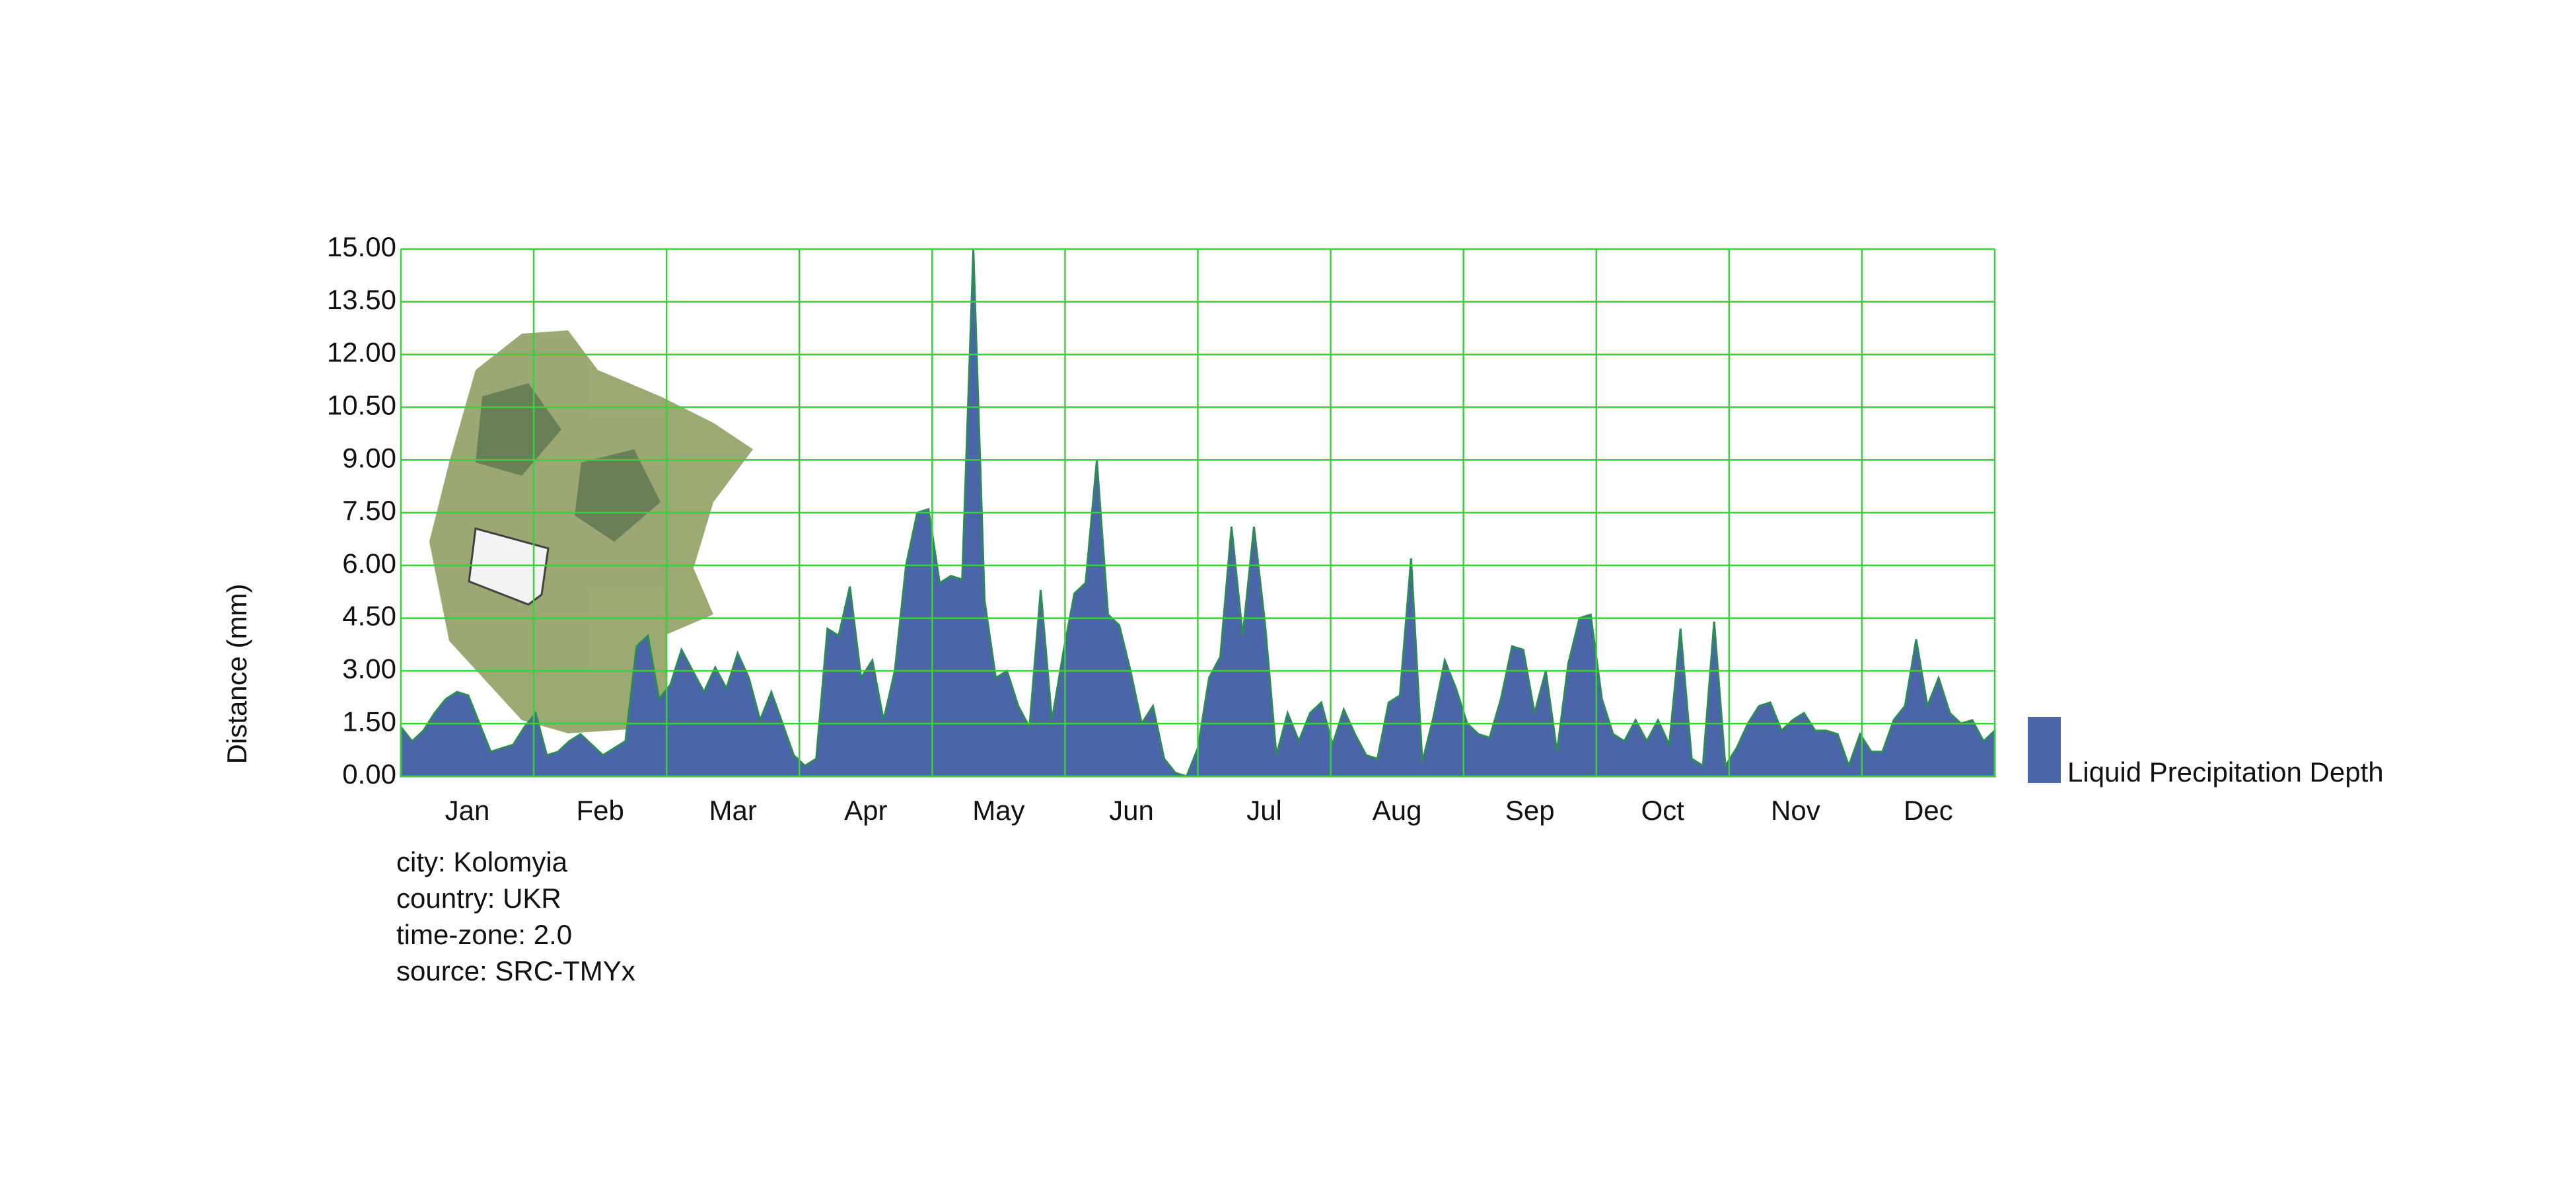  Describe the element at coordinates (591, 531) in the screenshot. I see `map-overlay` at that location.